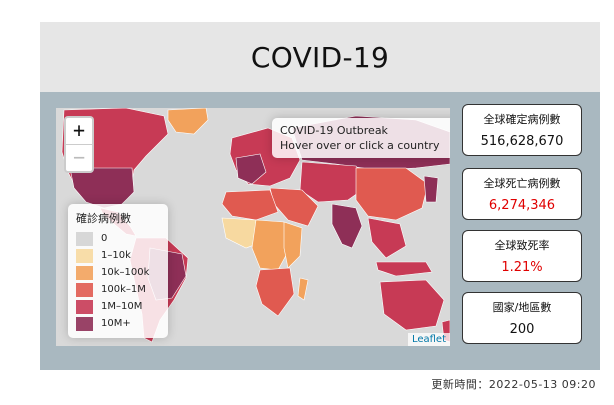  I want to click on deaths-value: 6,274,346, so click(522, 205).